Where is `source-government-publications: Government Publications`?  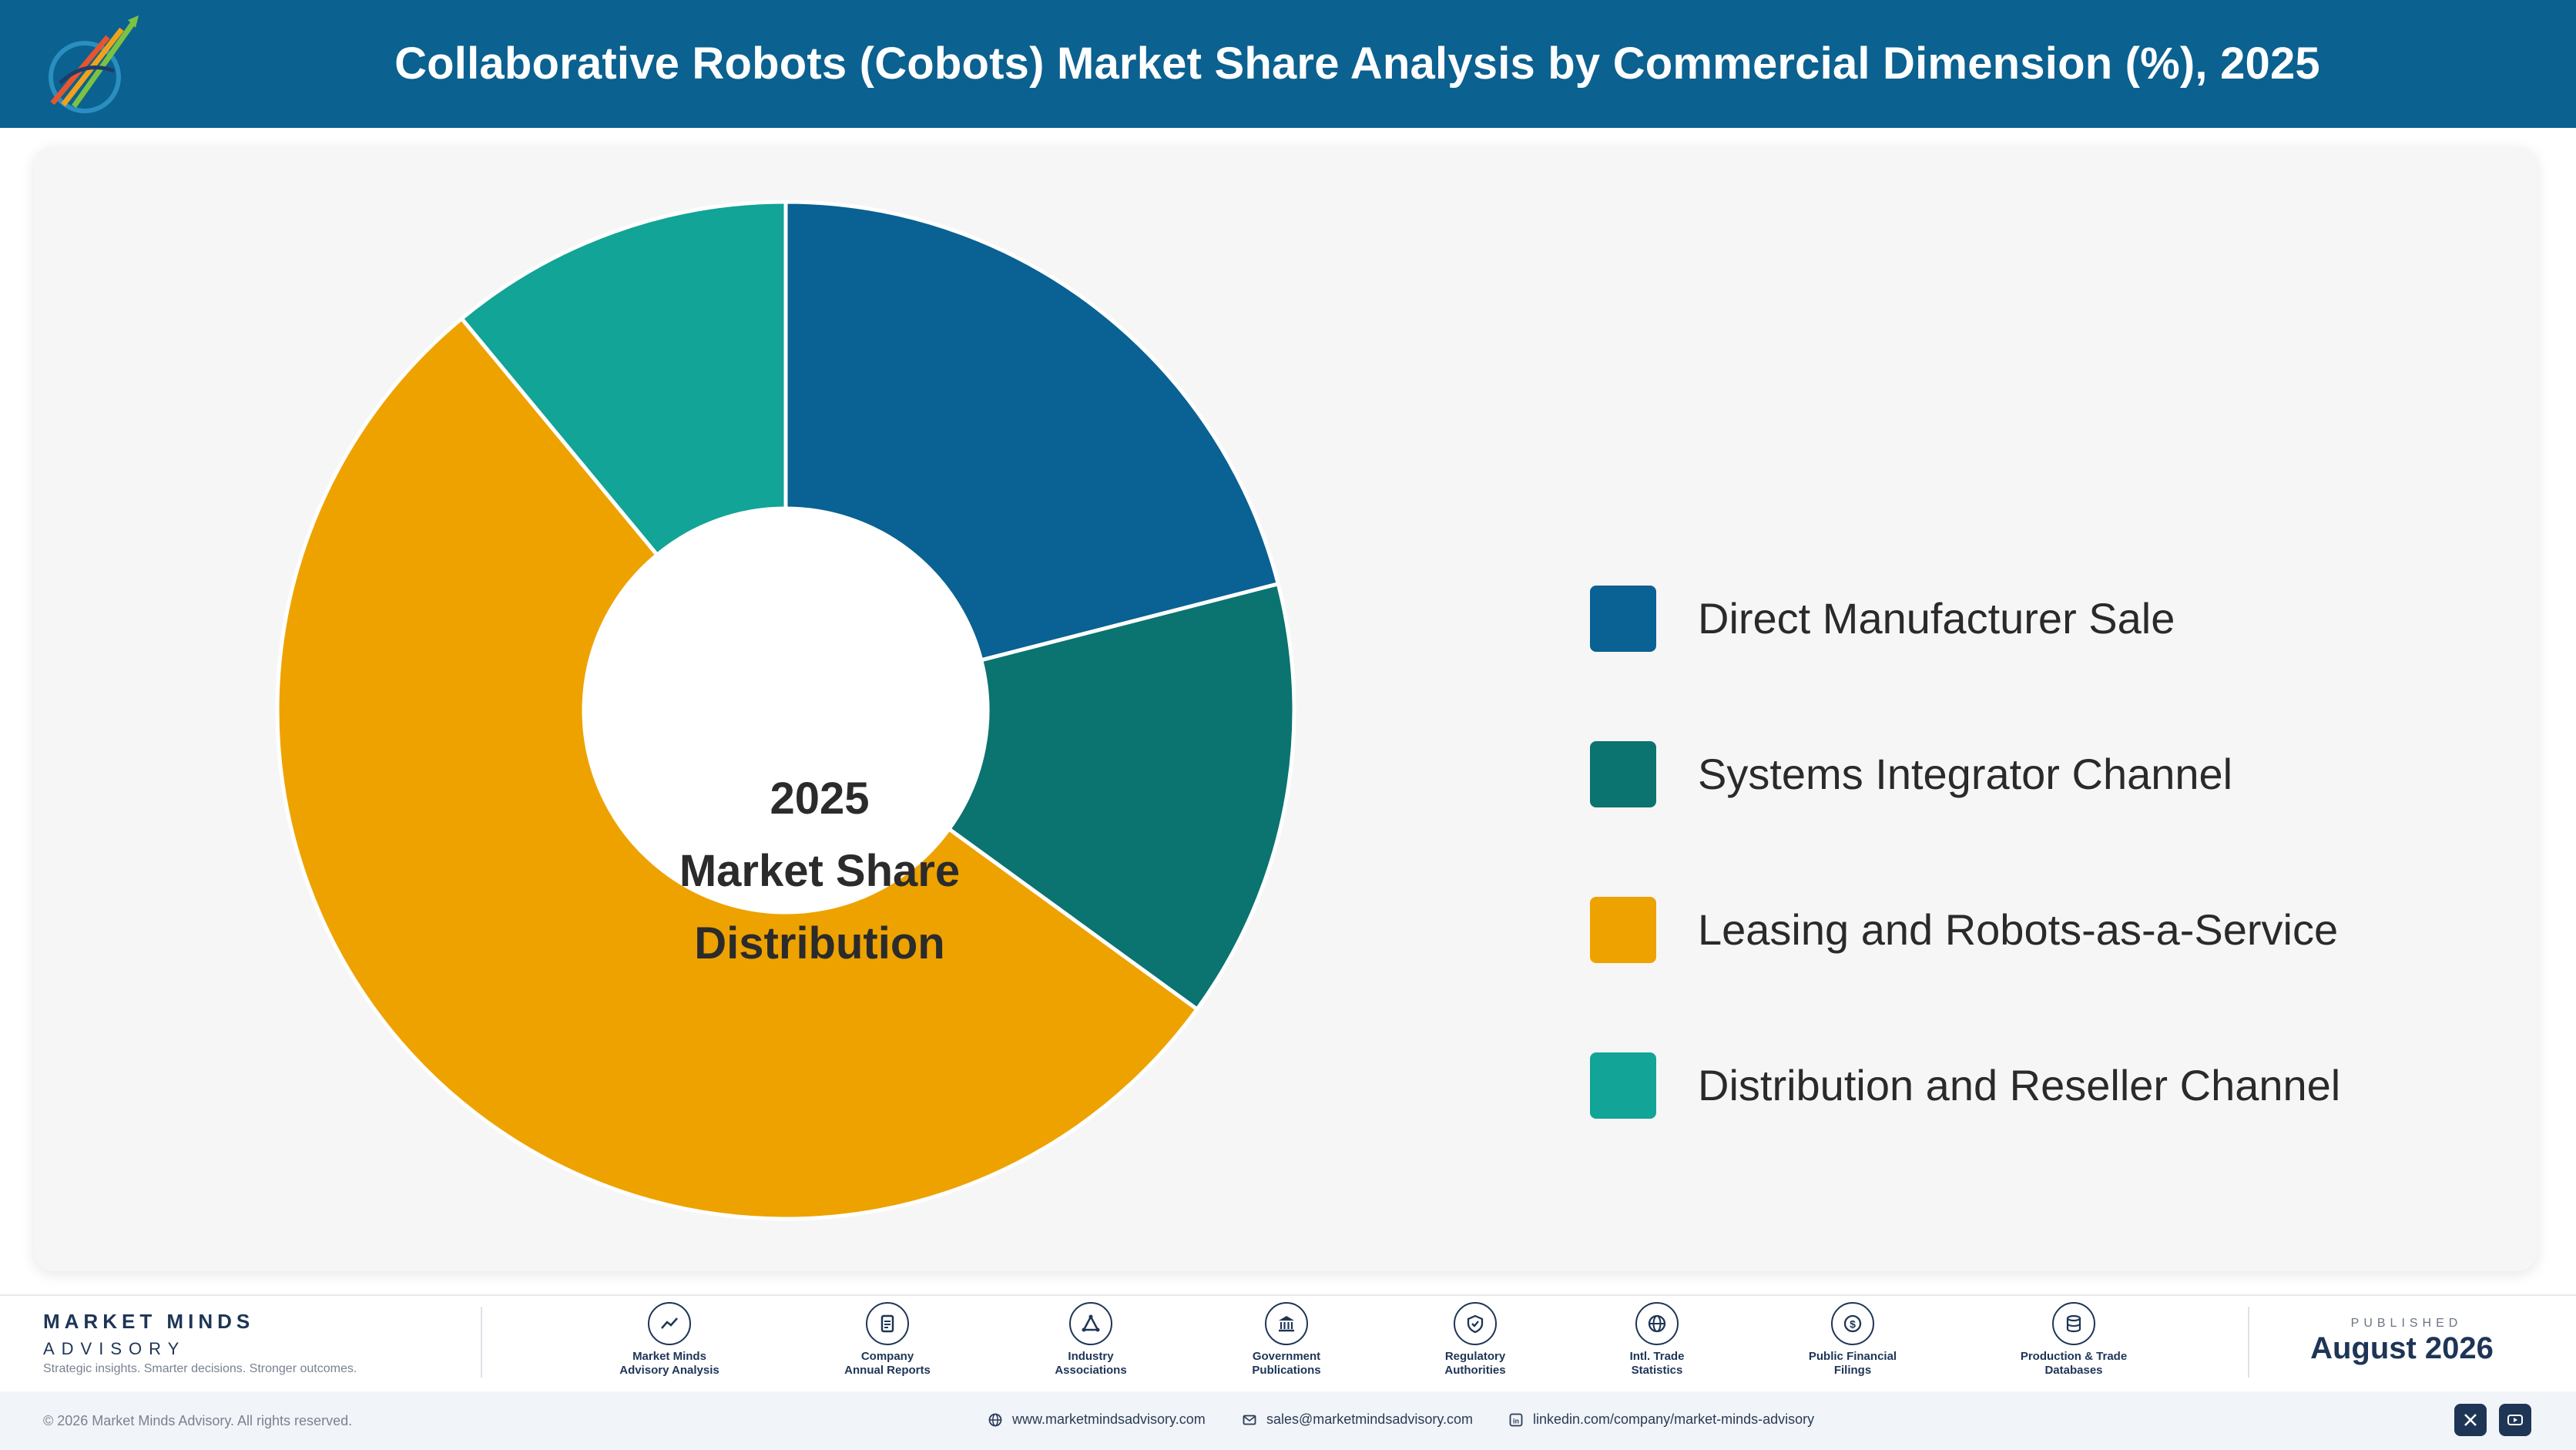
source-government-publications: Government Publications is located at coordinates (1286, 1340).